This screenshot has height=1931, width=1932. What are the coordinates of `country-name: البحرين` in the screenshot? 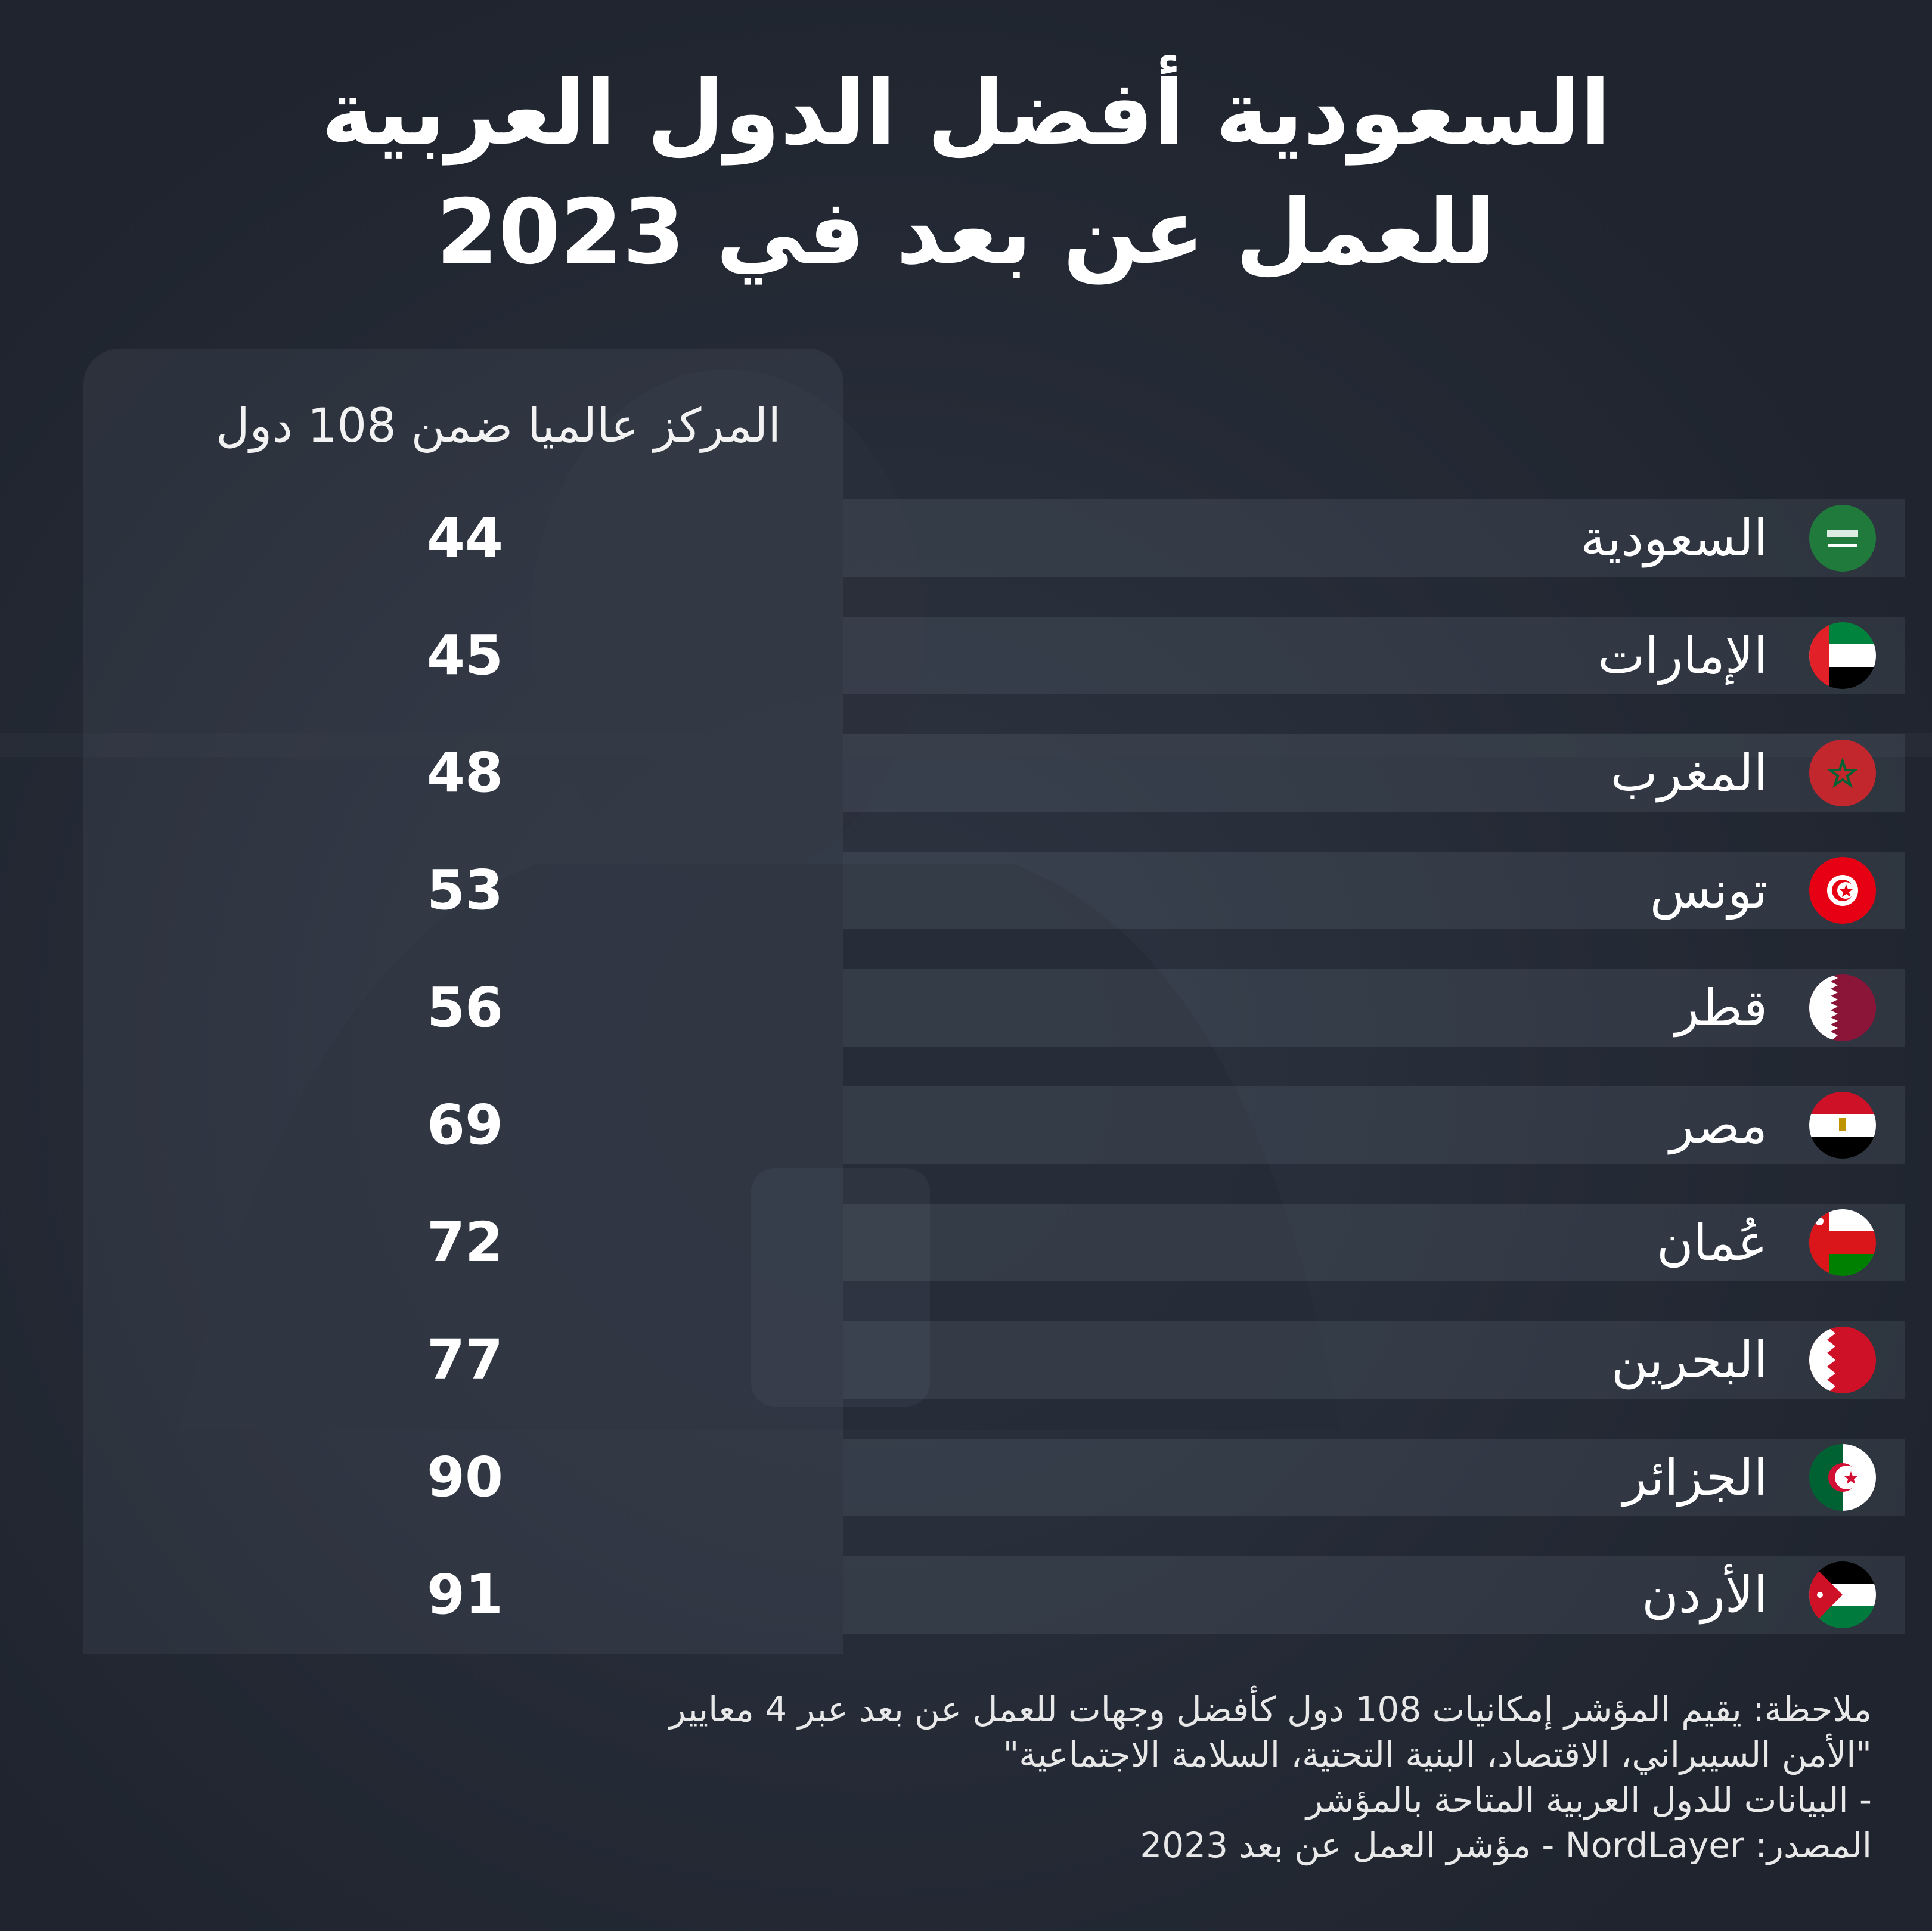 It's located at (1689, 1360).